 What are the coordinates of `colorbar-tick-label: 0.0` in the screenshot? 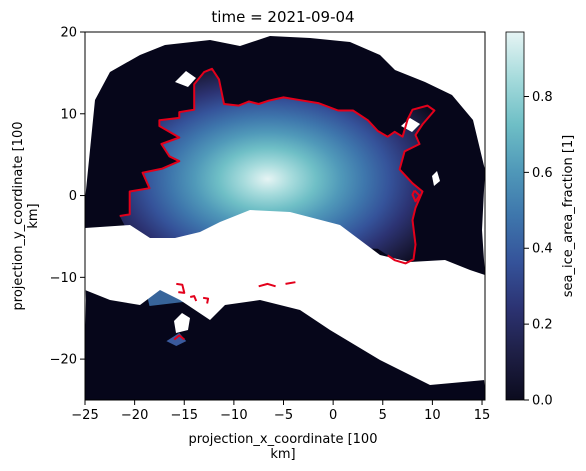 It's located at (542, 401).